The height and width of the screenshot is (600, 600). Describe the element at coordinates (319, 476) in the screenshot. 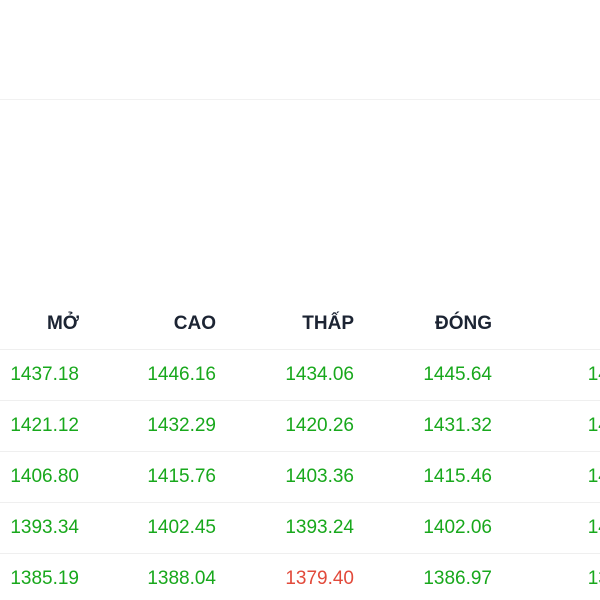

I see `cell-low: 1403.36` at that location.